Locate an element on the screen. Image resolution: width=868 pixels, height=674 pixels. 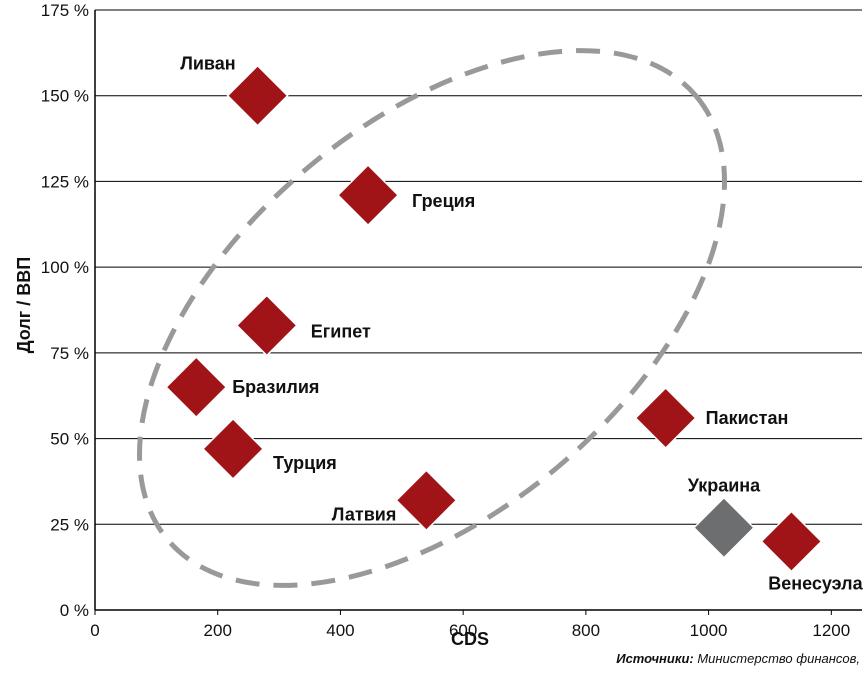
y-axis-title: Долг / ВВП is located at coordinates (24, 305).